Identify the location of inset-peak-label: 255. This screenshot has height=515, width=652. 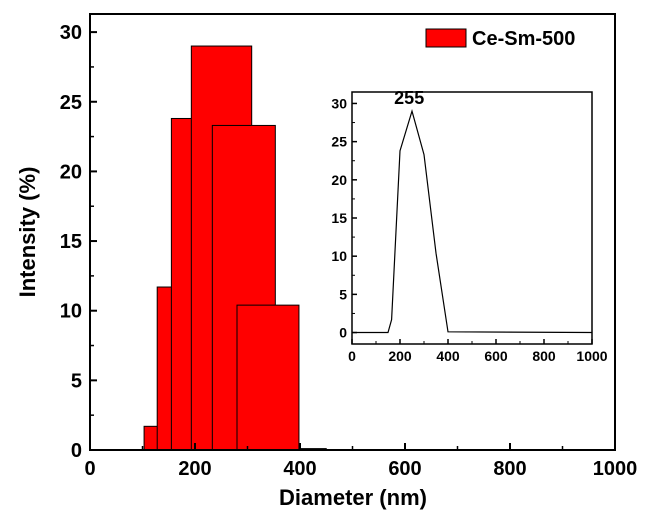
(409, 98).